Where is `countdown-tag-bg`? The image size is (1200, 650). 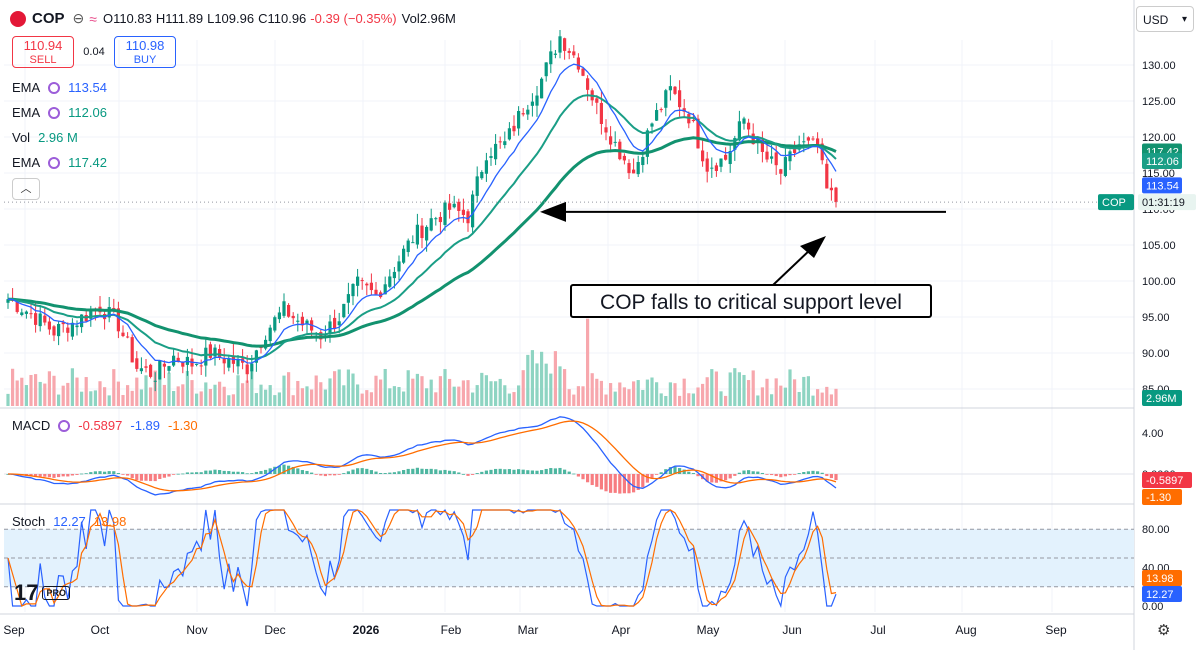
countdown-tag-bg is located at coordinates (1167, 202).